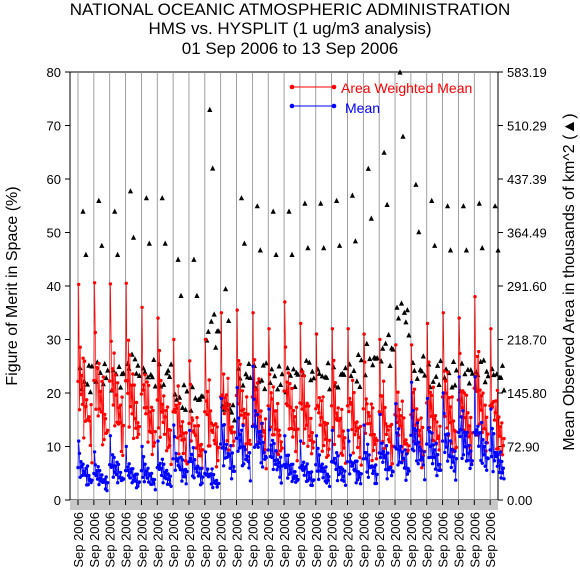  Describe the element at coordinates (497, 444) in the screenshot. I see `series-mean-line` at that location.